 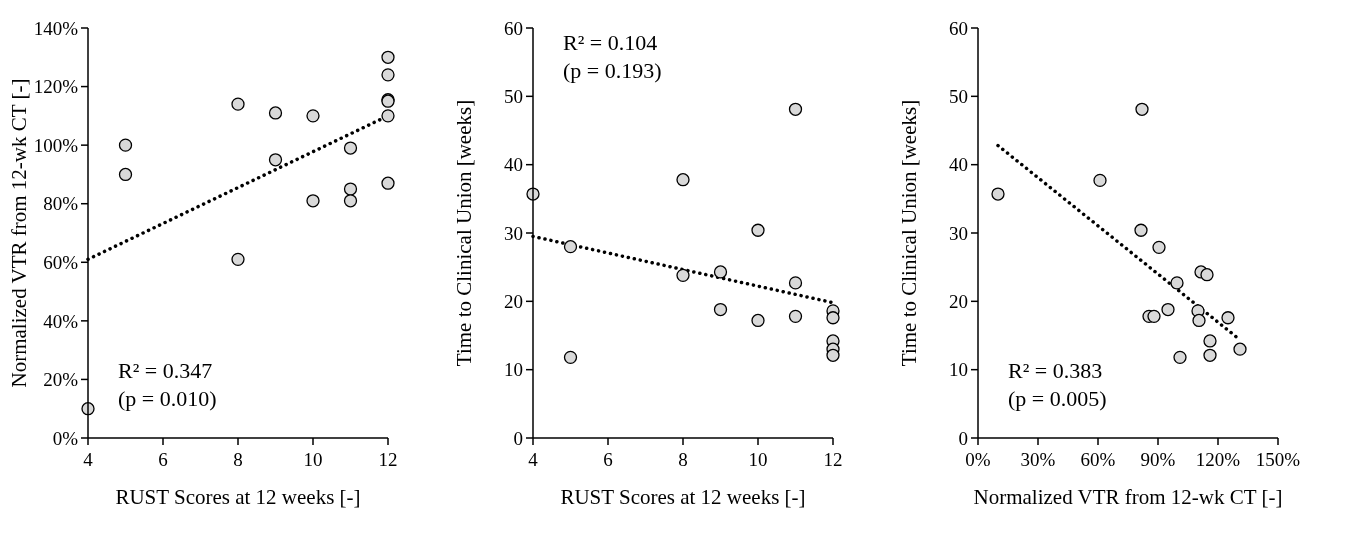 What do you see at coordinates (61, 262) in the screenshot?
I see `y-tick-label: 60%` at bounding box center [61, 262].